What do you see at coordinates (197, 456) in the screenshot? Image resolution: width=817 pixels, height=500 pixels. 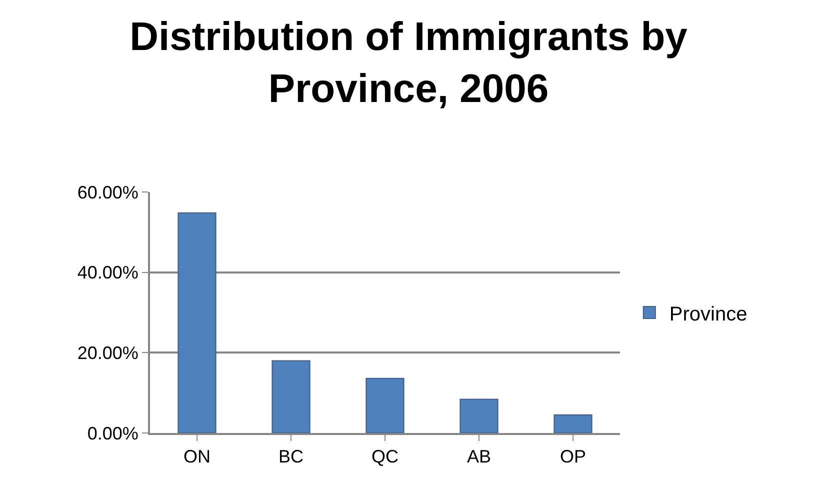 I see `x-tick-label: ON` at bounding box center [197, 456].